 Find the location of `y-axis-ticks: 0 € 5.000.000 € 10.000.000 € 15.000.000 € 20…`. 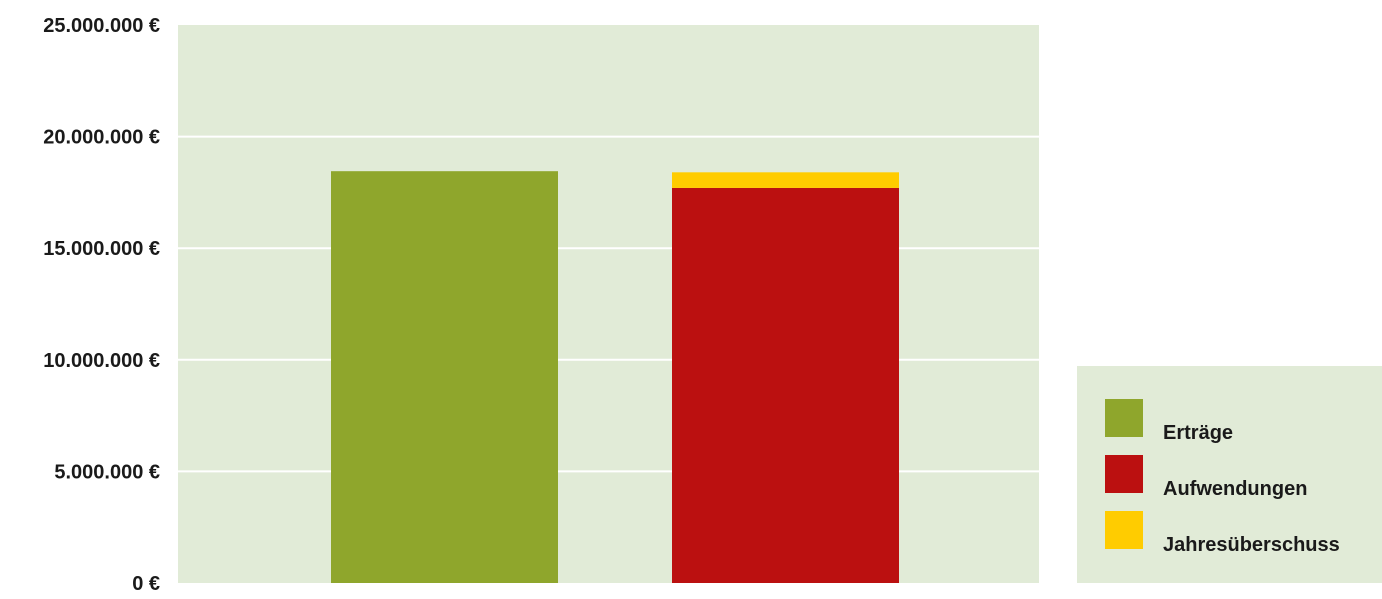

y-axis-ticks: 0 € 5.000.000 € 10.000.000 € 15.000.000 € 20… is located at coordinates (101, 305).